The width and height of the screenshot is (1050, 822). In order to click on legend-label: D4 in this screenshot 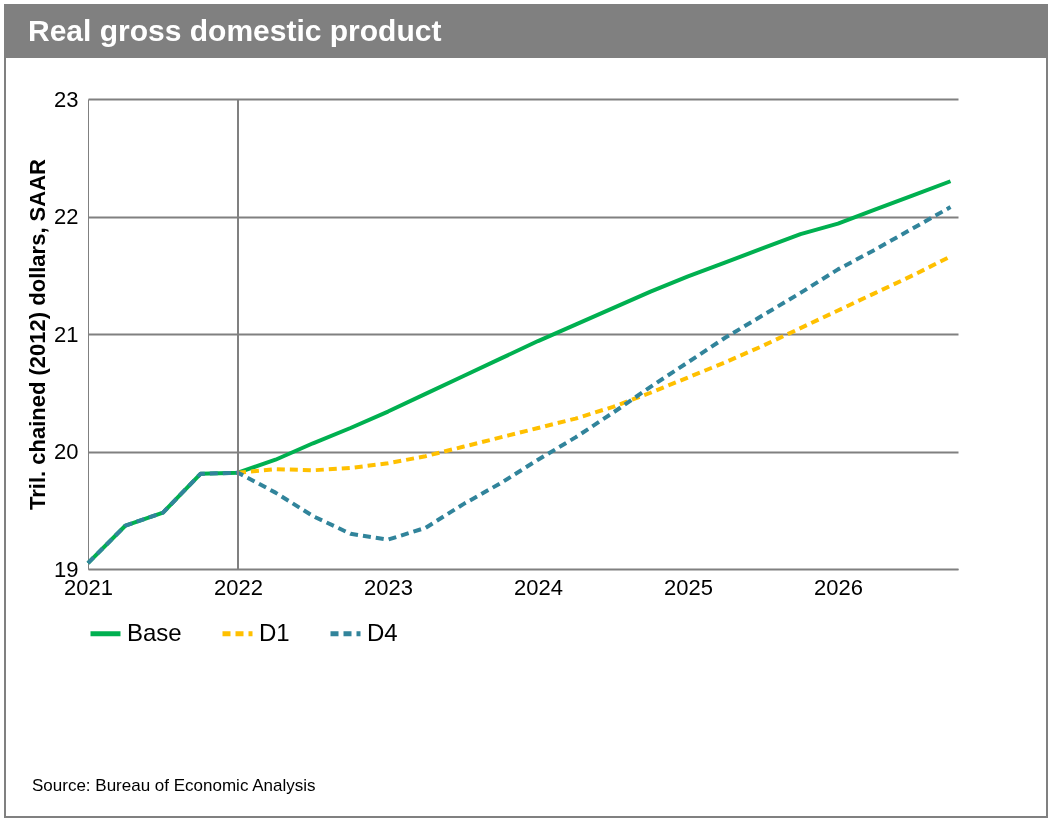, I will do `click(382, 632)`.